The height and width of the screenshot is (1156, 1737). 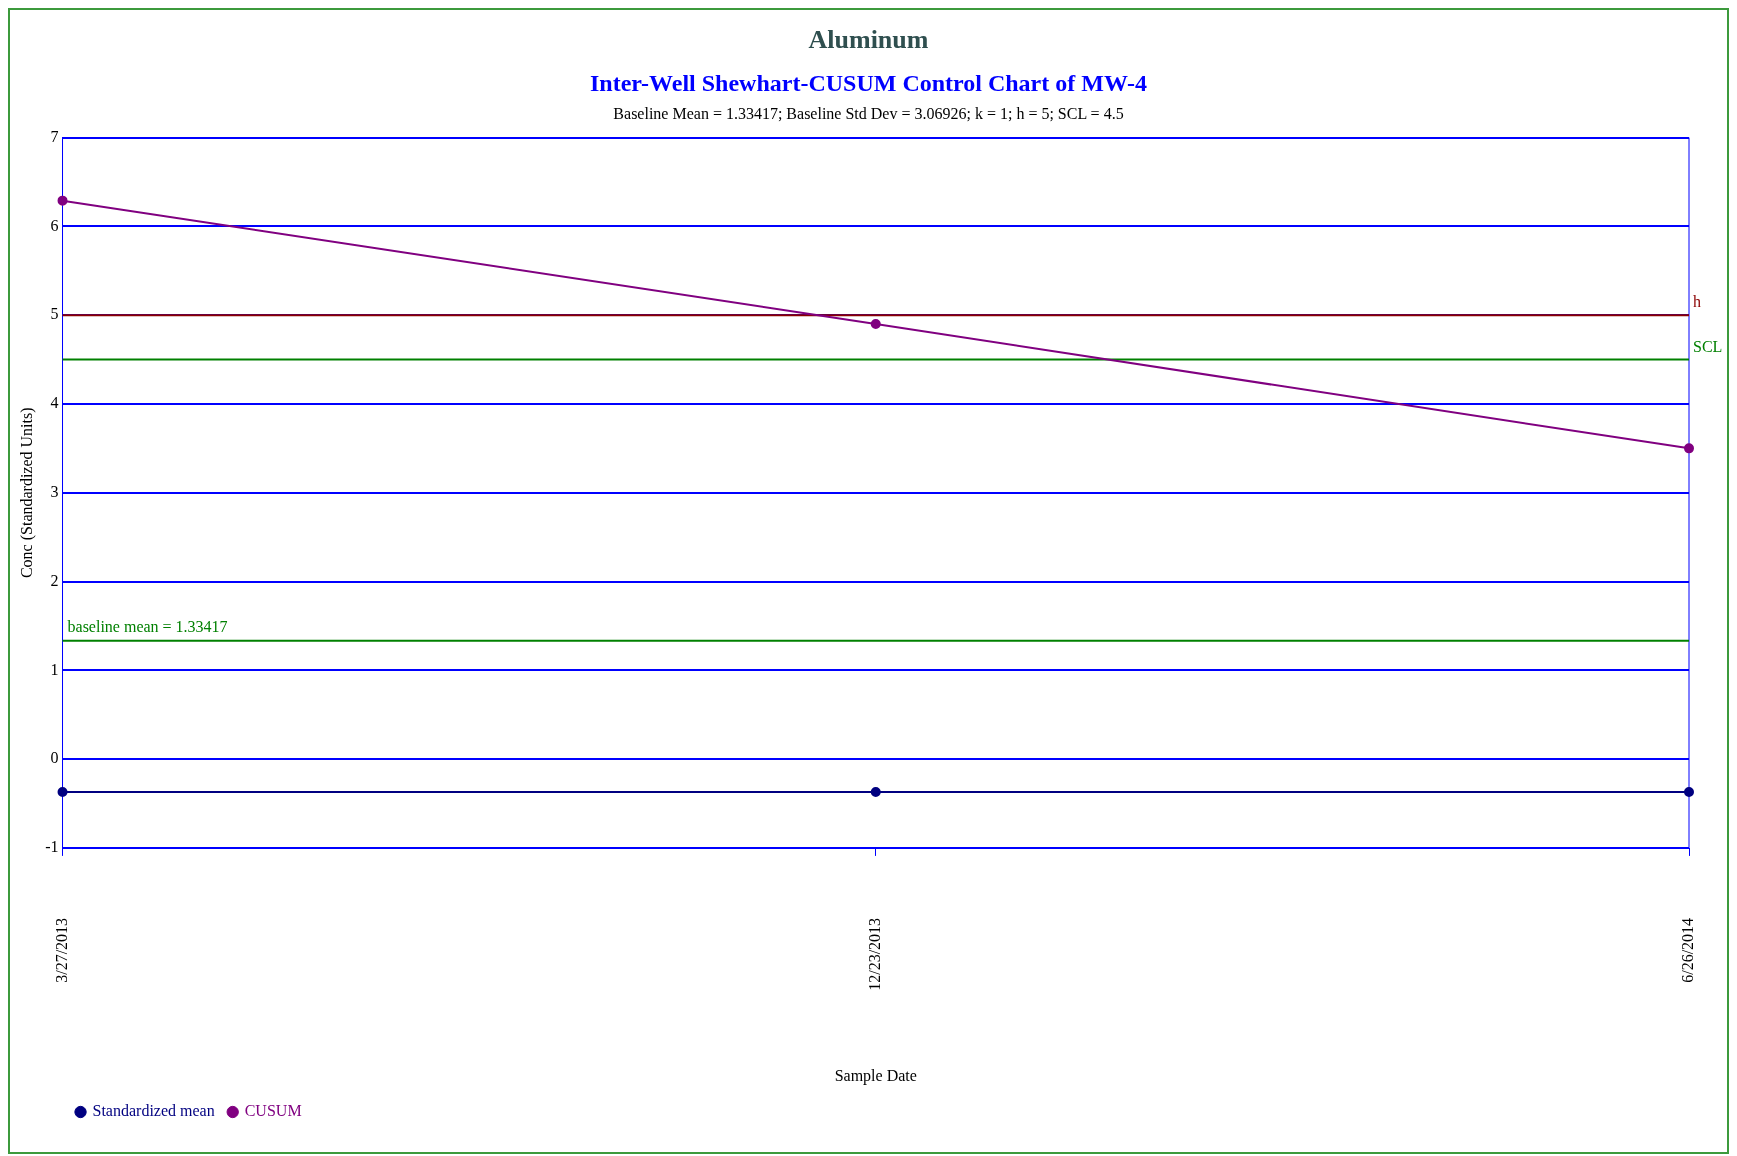 I want to click on y-tick-label: 7, so click(x=54, y=136).